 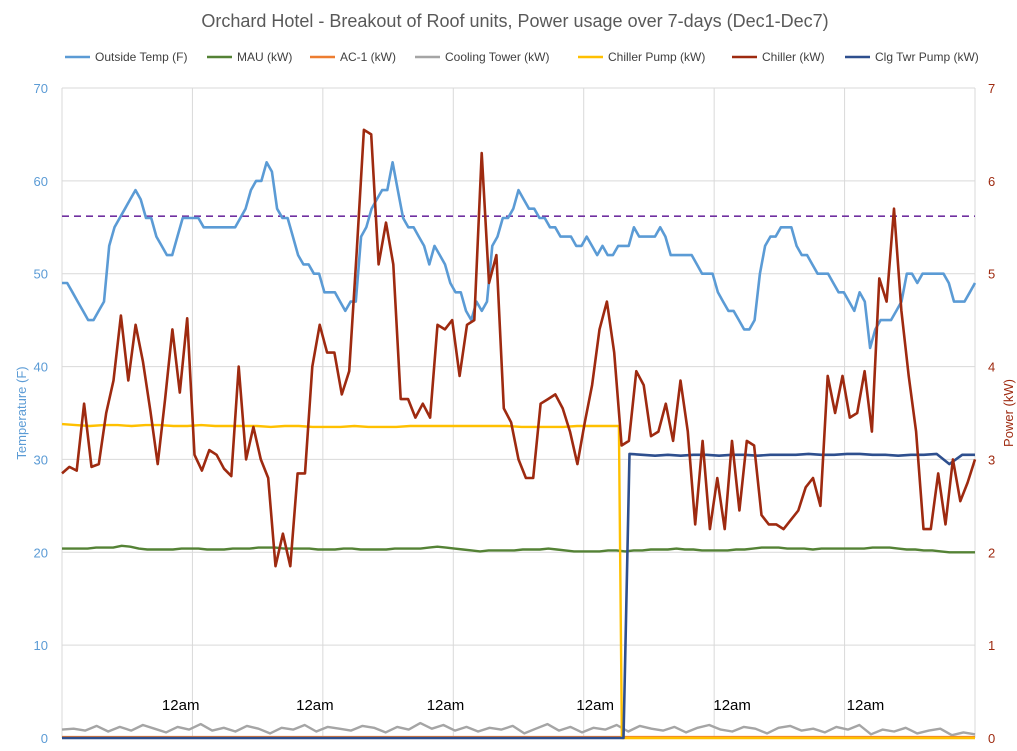 I want to click on left-axis-ticks: 0 10 20 30 40 50 60 70, so click(x=41, y=413).